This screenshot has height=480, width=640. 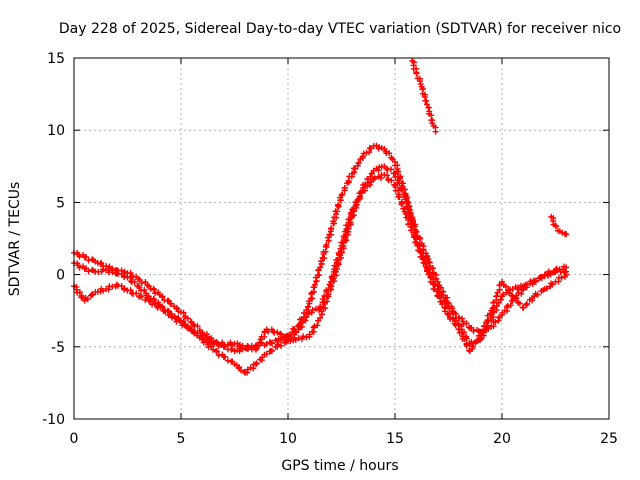 I want to click on x-tick-label: 20, so click(x=502, y=439).